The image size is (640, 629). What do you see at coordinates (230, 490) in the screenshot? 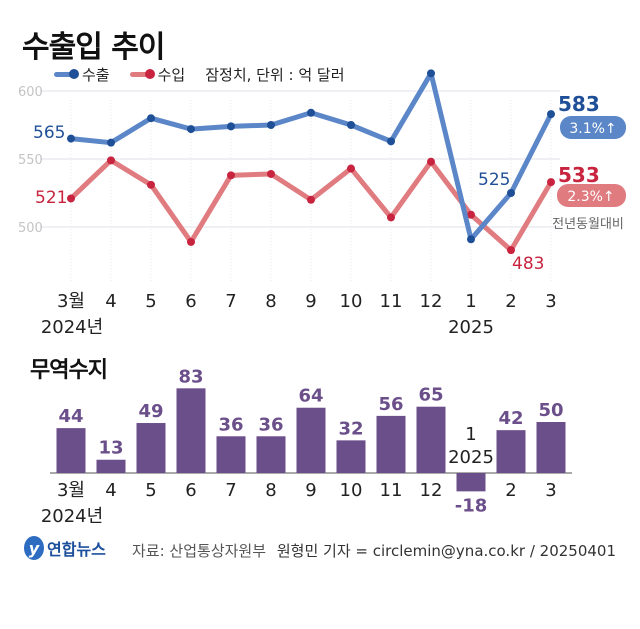
I see `bar-x-tick-label: 7` at bounding box center [230, 490].